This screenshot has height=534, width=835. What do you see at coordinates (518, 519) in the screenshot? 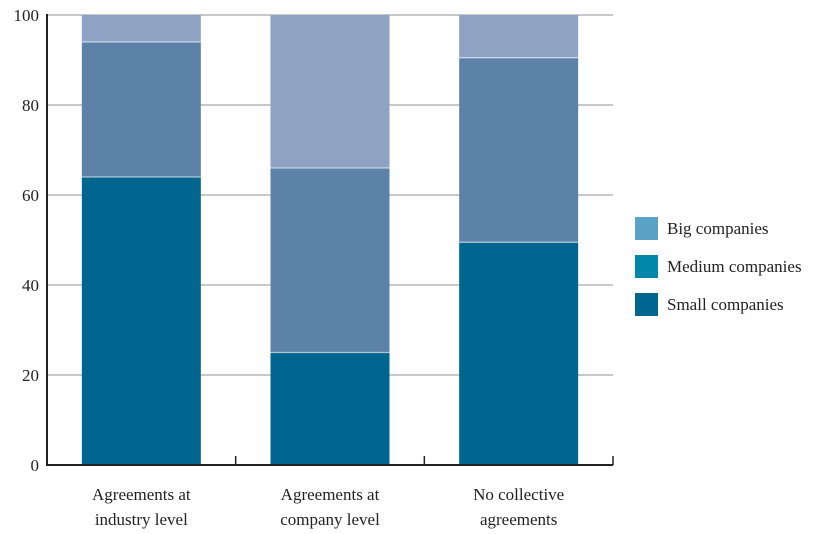
I see `x-tick-label: agreements` at bounding box center [518, 519].